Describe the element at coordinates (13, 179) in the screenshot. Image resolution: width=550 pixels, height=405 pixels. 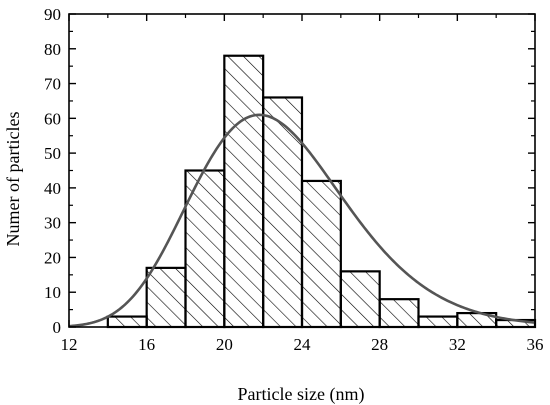
I see `y-axis-title: Numer of particles` at that location.